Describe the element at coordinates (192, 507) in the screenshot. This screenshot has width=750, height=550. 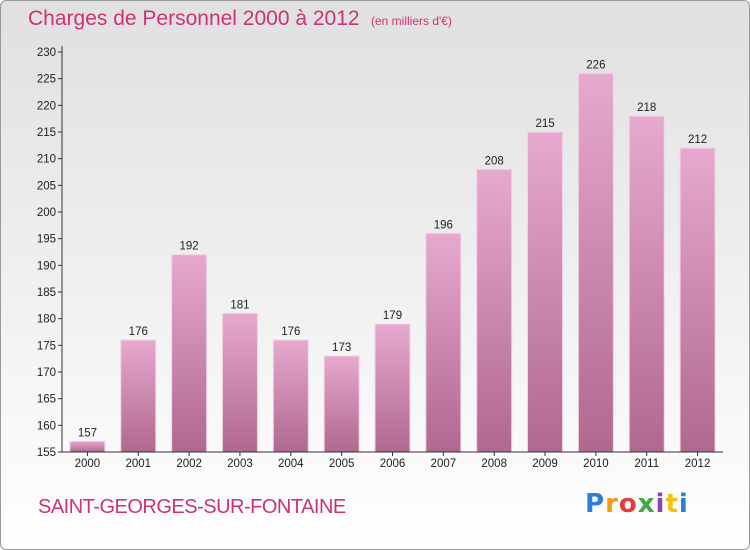
I see `commune-name: SAINT-GEORGES-SUR-FONTAINE` at that location.